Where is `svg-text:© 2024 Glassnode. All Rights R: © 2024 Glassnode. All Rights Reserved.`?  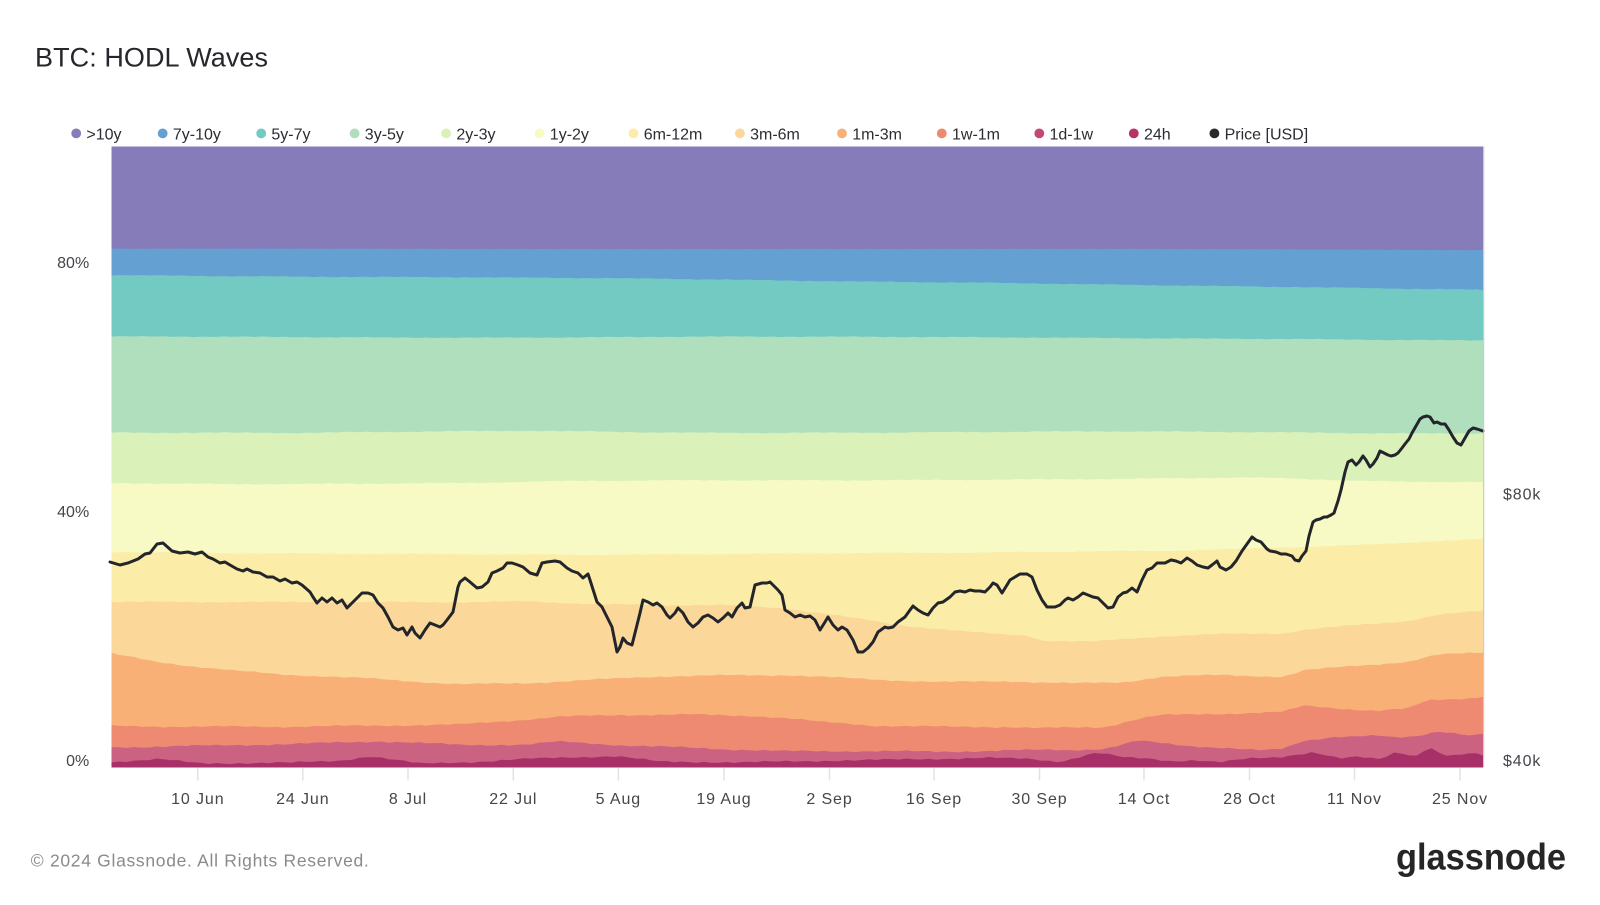
svg-text:© 2024 Glassnode. All Rights R: © 2024 Glassnode. All Rights Reserved. is located at coordinates (200, 860).